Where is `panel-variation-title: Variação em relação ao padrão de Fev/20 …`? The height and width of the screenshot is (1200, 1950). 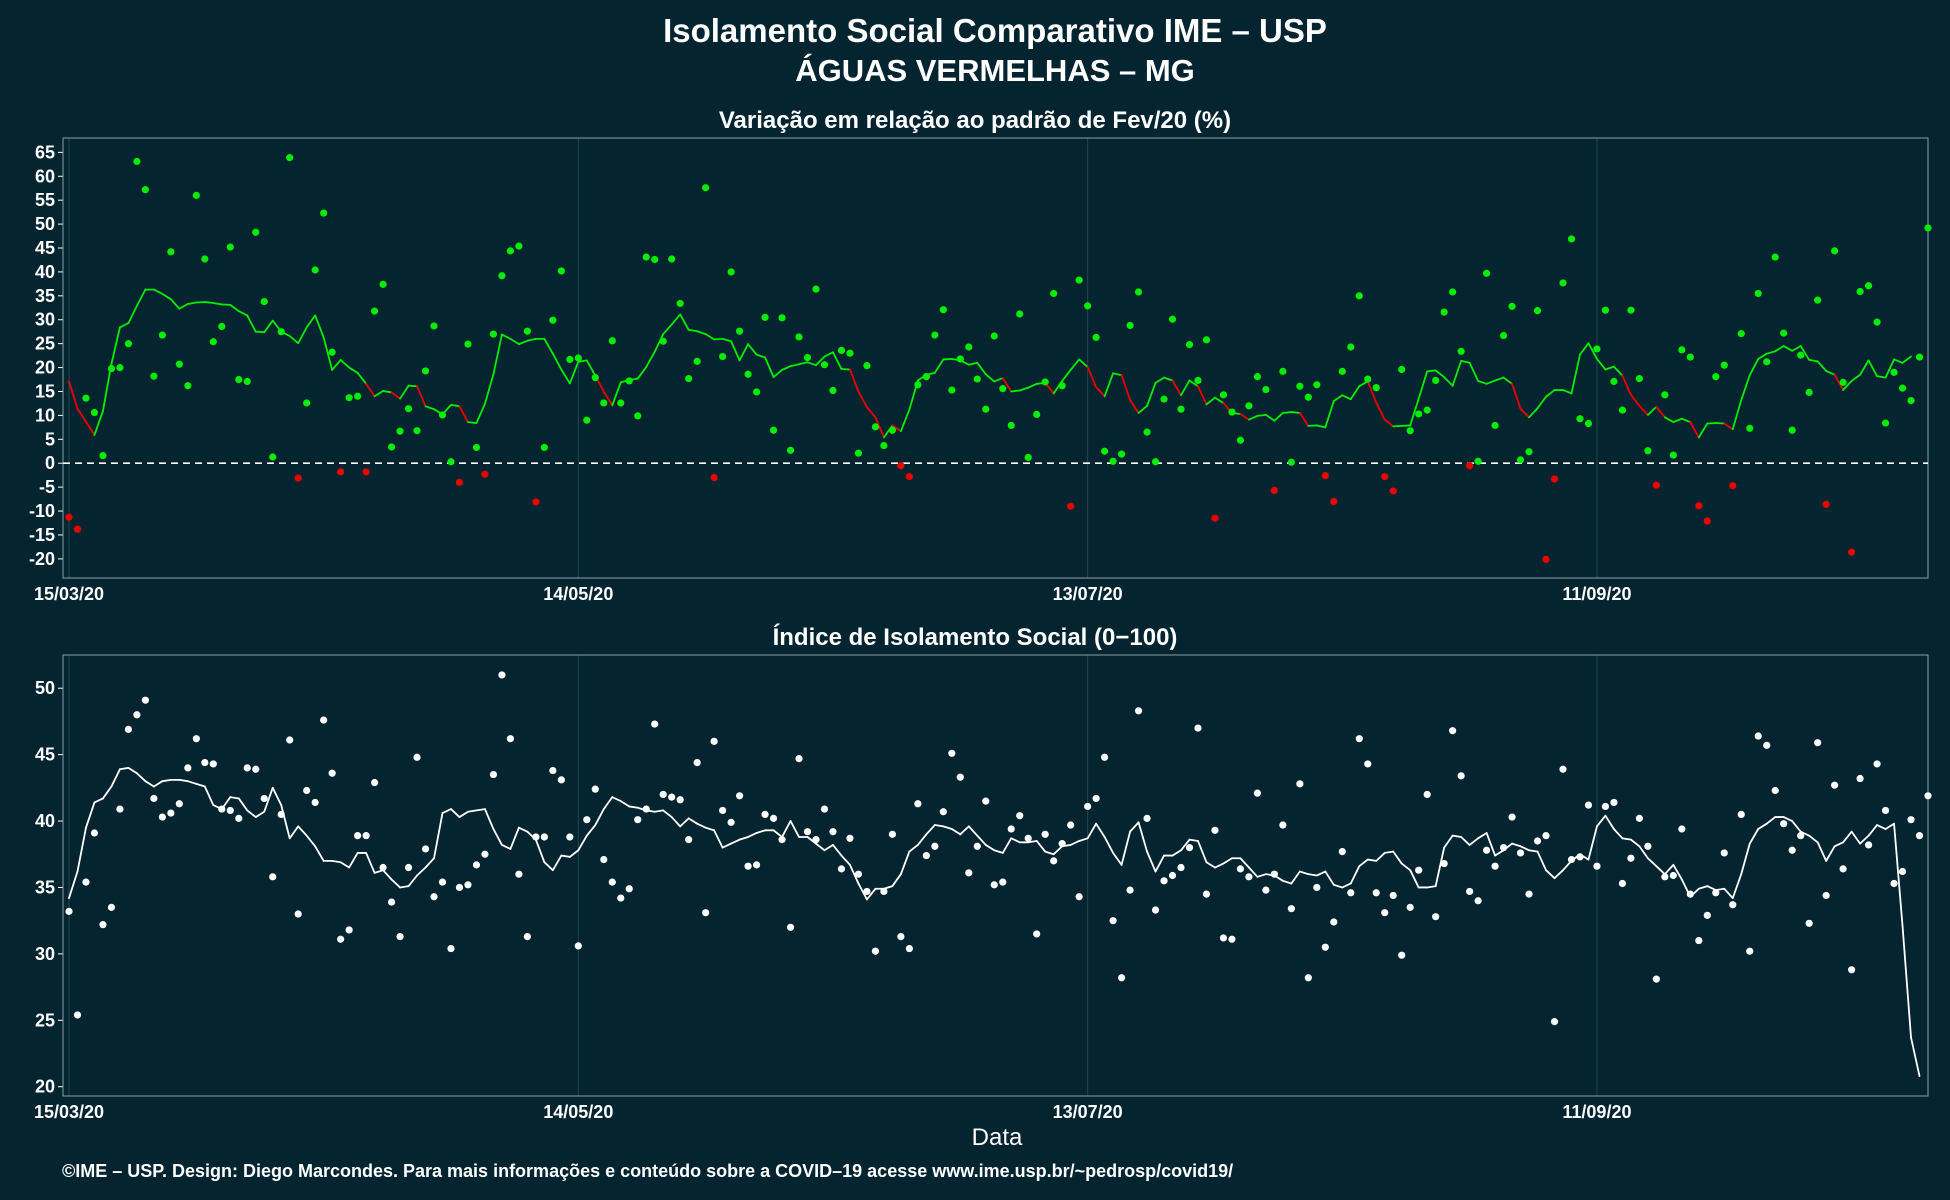
panel-variation-title: Variação em relação ao padrão de Fev/20 … is located at coordinates (975, 120).